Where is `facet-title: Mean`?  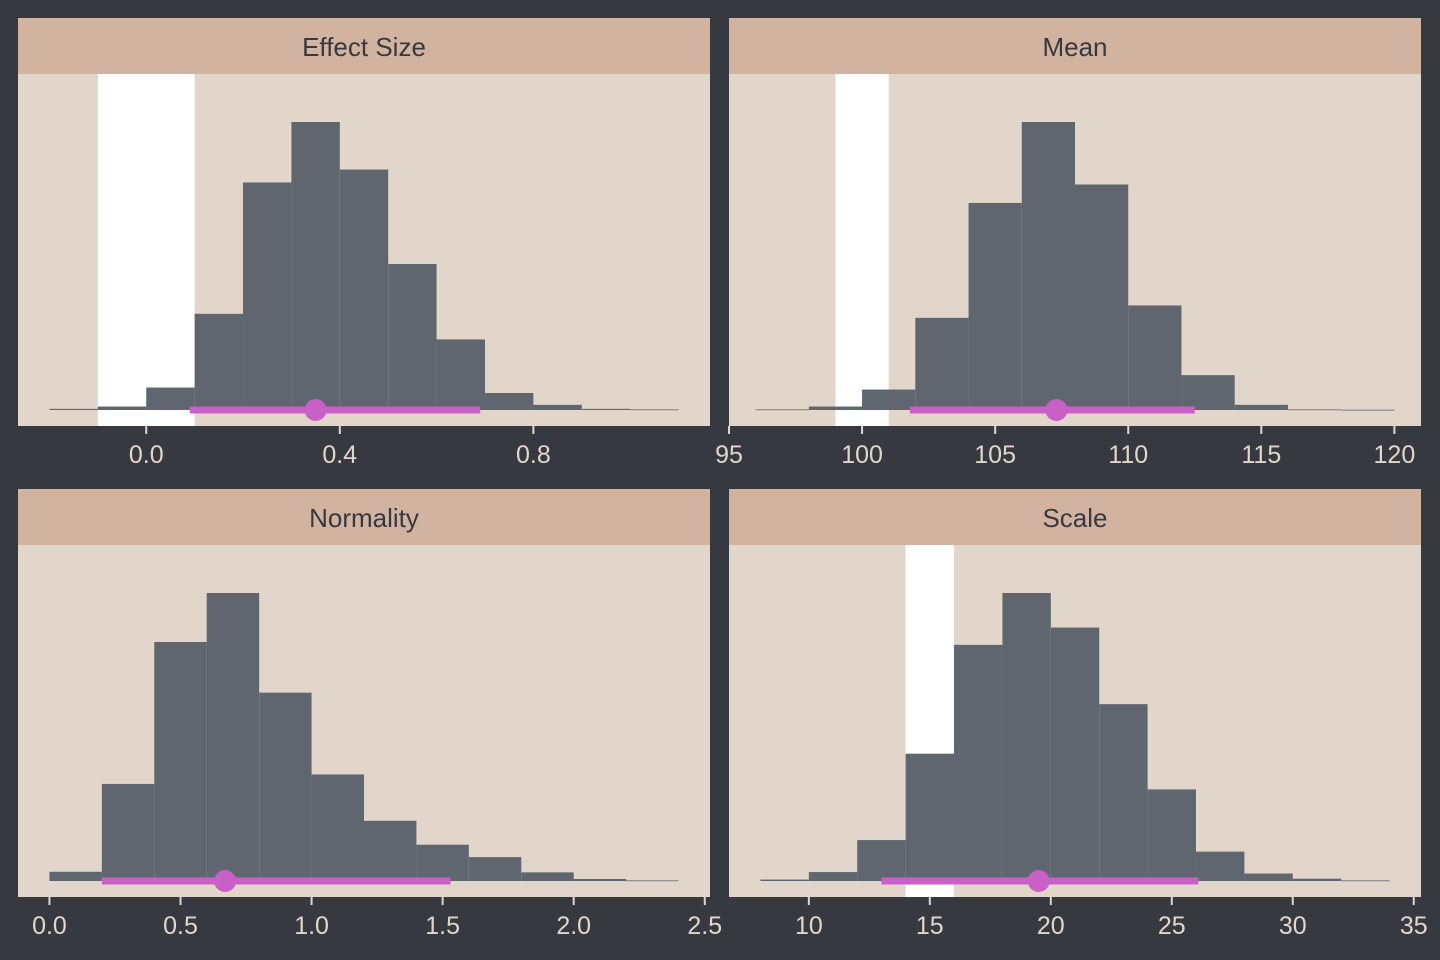 facet-title: Mean is located at coordinates (1074, 47).